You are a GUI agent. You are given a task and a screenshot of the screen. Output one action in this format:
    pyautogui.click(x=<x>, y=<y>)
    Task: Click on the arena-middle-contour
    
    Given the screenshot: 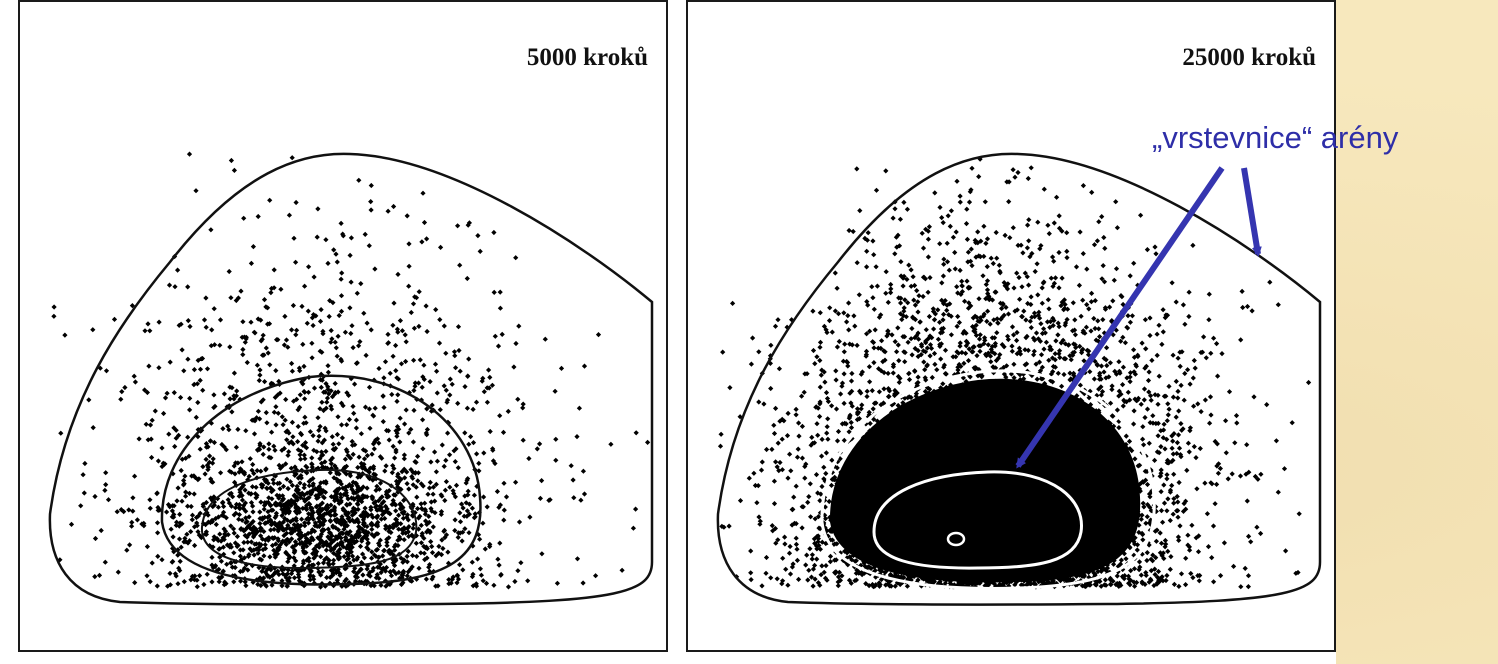 What is the action you would take?
    pyautogui.click(x=321, y=480)
    